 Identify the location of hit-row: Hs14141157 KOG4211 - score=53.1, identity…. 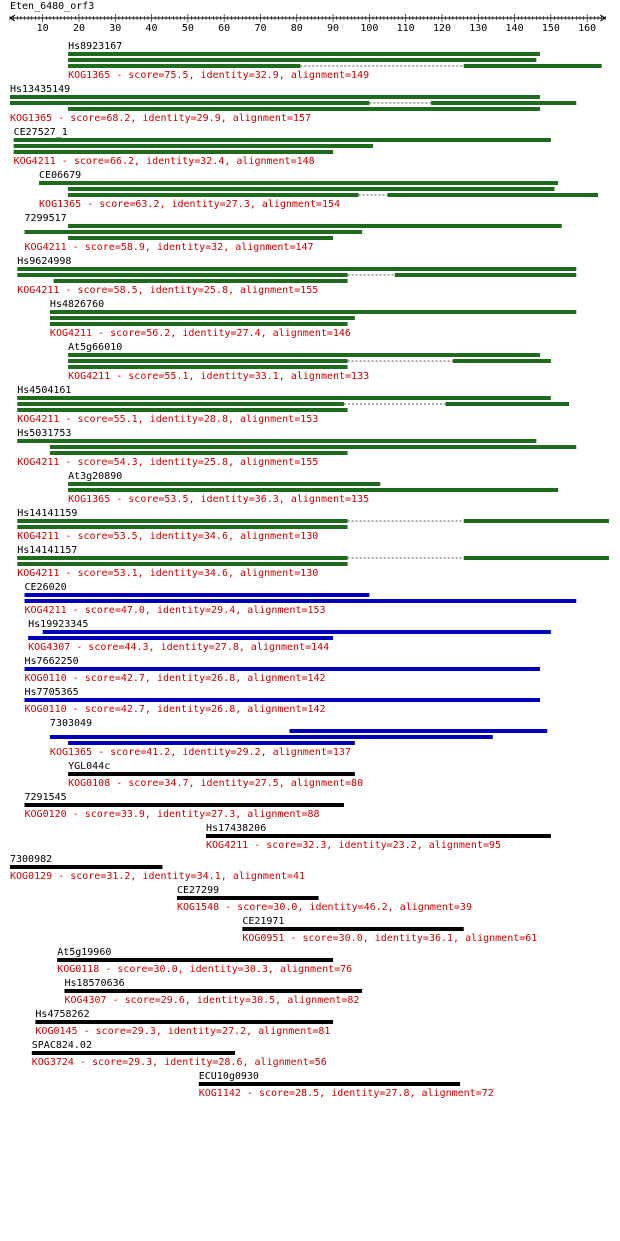
(313, 562).